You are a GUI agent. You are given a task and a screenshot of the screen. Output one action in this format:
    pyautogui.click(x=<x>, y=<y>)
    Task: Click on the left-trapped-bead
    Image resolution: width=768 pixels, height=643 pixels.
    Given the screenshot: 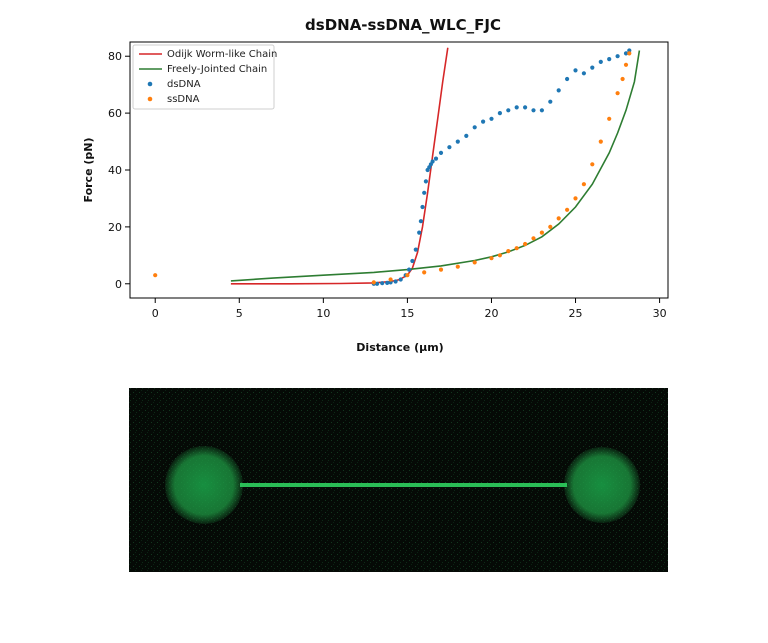 What is the action you would take?
    pyautogui.click(x=204, y=485)
    